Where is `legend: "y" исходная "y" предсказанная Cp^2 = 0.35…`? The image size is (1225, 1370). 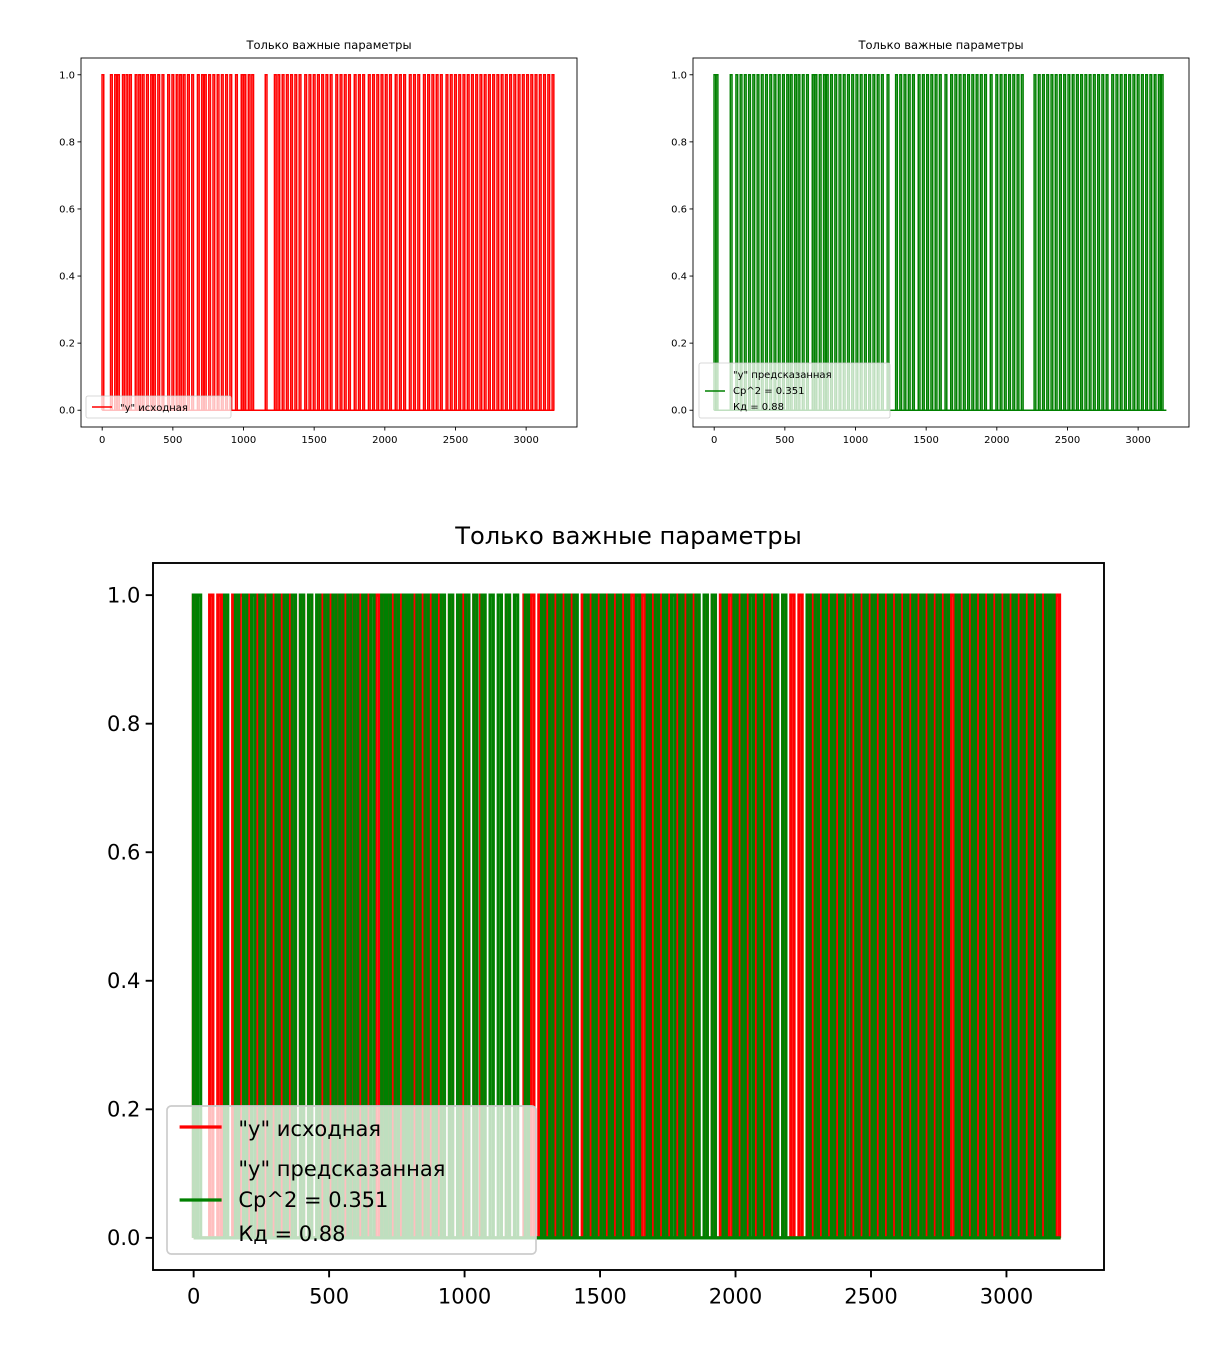 legend: "y" исходная "y" предсказанная Cp^2 = 0.35… is located at coordinates (351, 1180).